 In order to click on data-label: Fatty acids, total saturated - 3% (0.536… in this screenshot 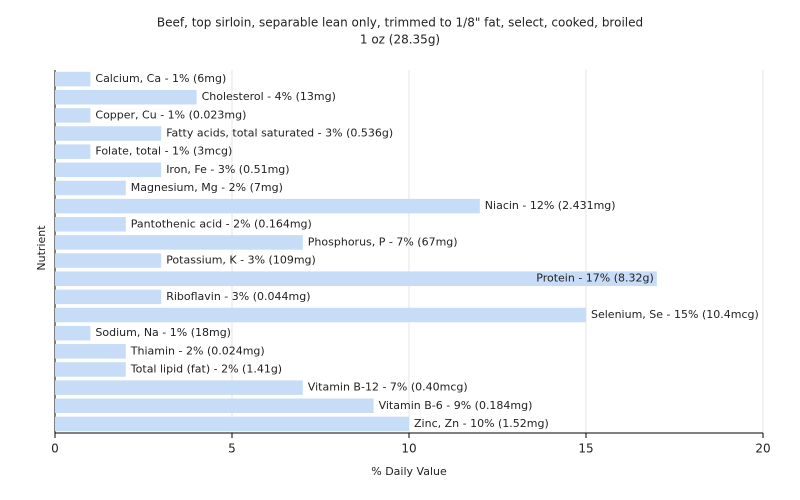, I will do `click(279, 133)`.